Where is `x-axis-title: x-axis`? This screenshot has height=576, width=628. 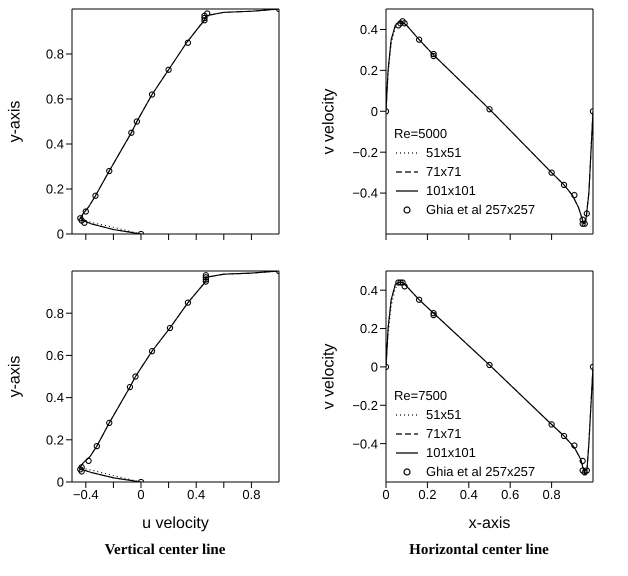 x-axis-title: x-axis is located at coordinates (489, 523).